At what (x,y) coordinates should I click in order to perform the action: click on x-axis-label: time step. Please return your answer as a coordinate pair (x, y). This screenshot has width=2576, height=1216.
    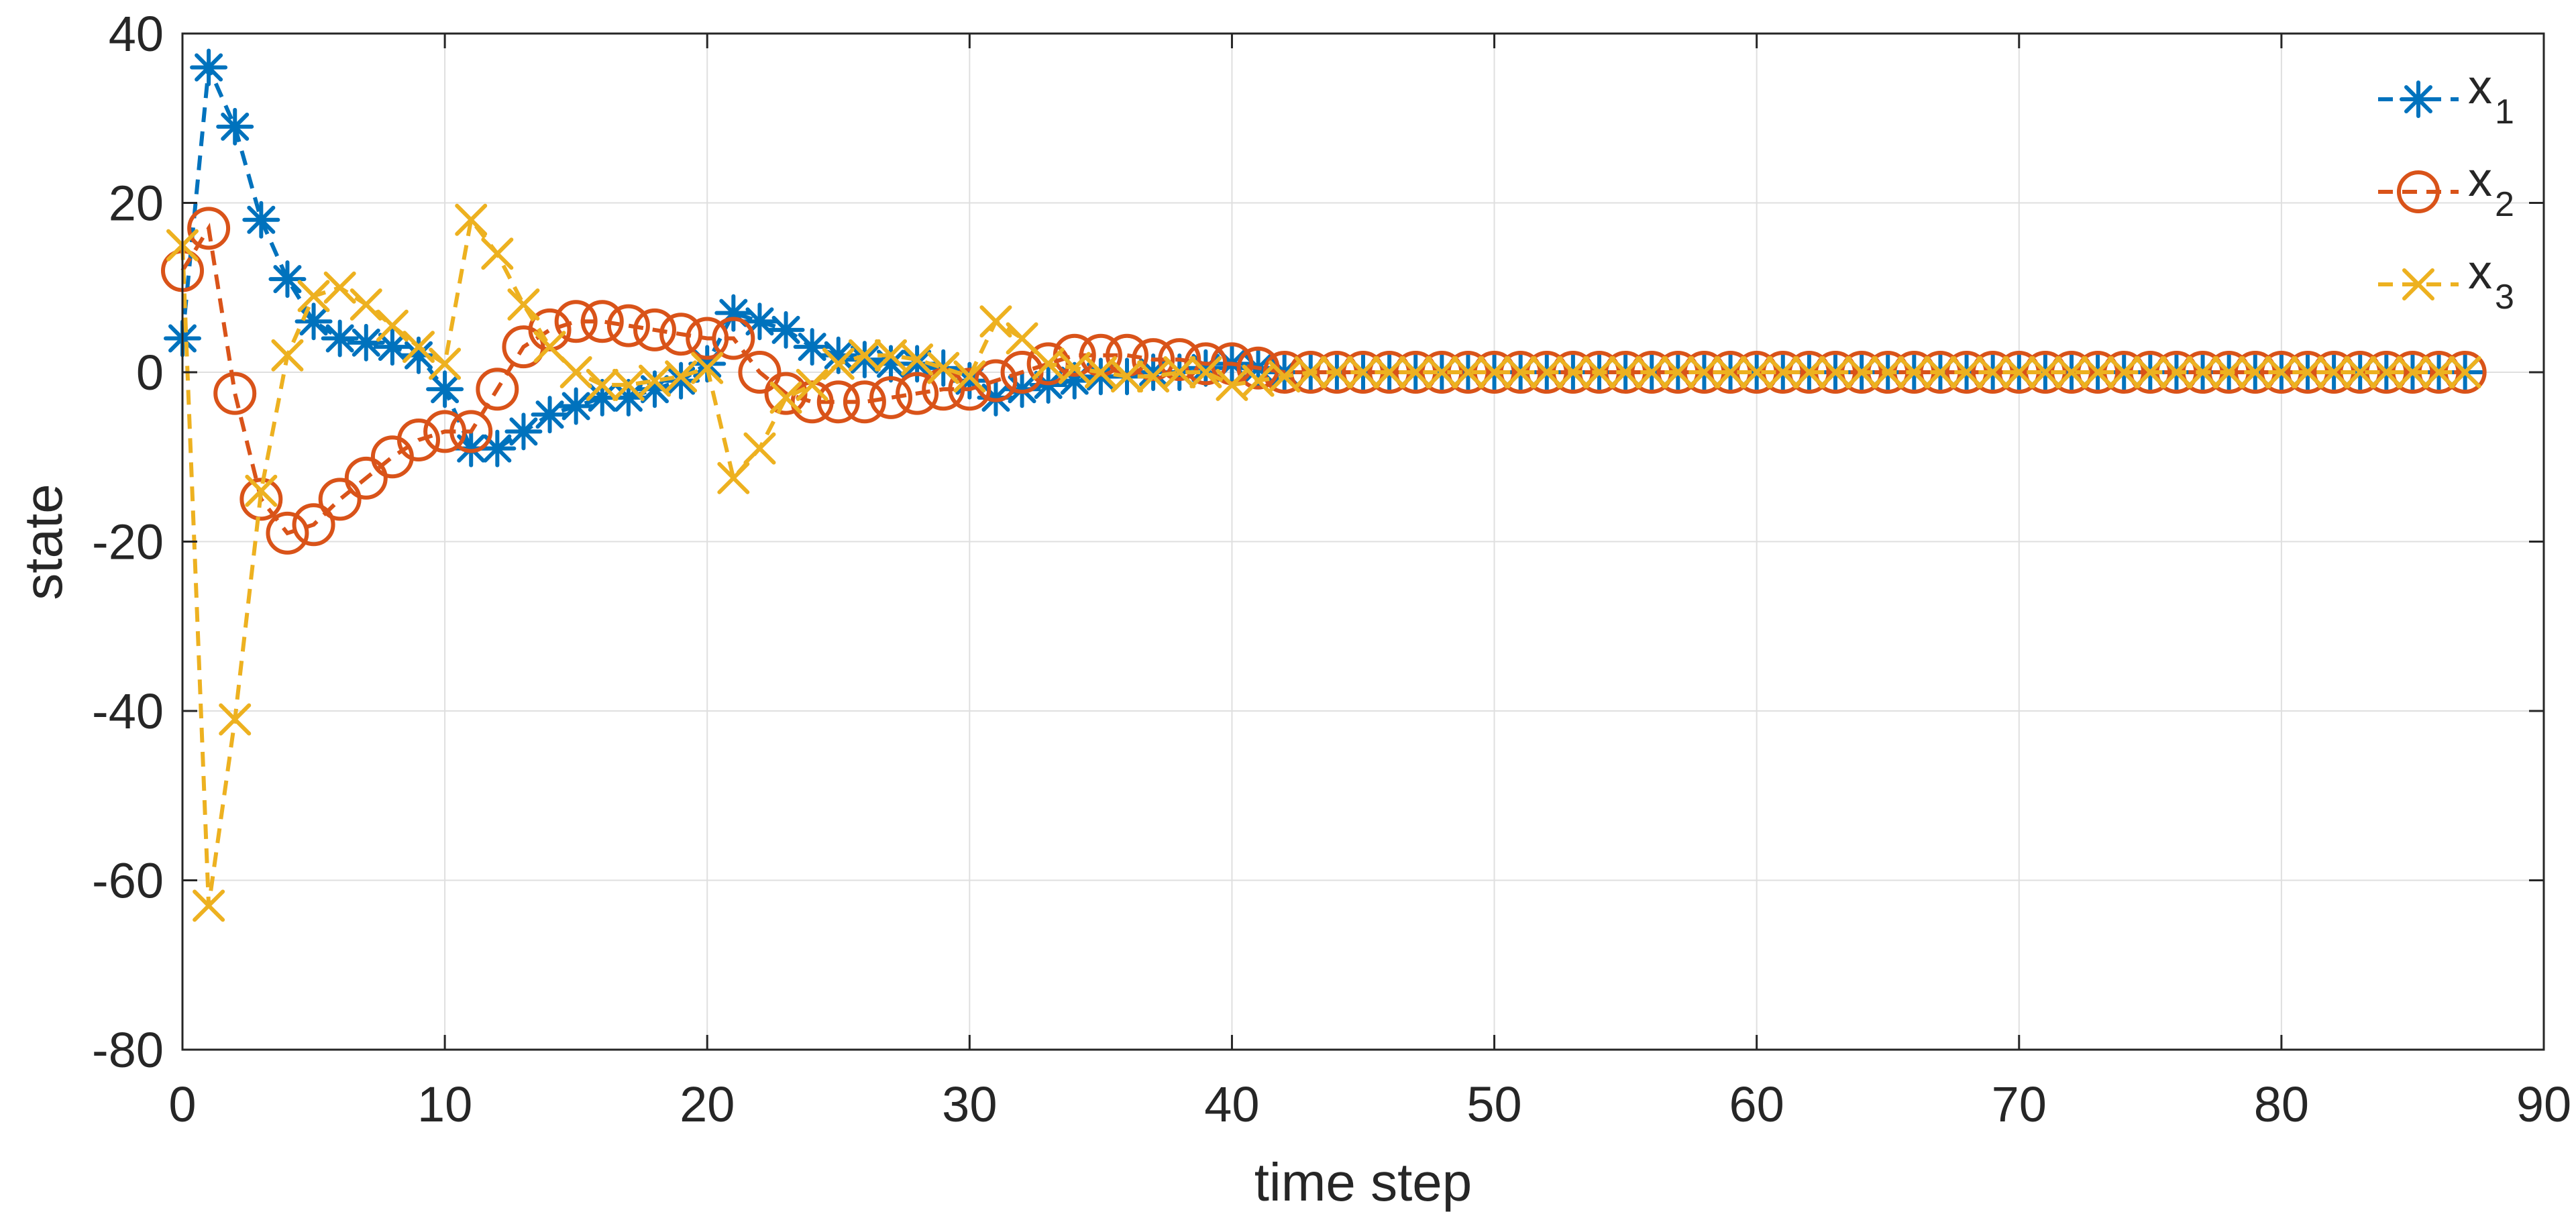
    Looking at the image, I should click on (1363, 1182).